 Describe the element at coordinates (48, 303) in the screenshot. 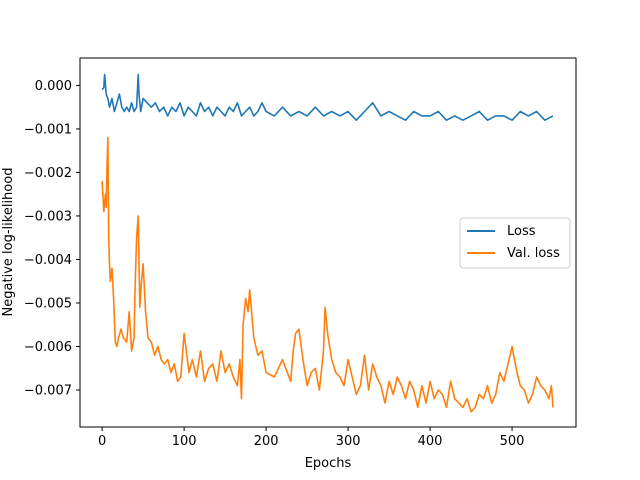

I see `y-tick-label: −0.005` at that location.